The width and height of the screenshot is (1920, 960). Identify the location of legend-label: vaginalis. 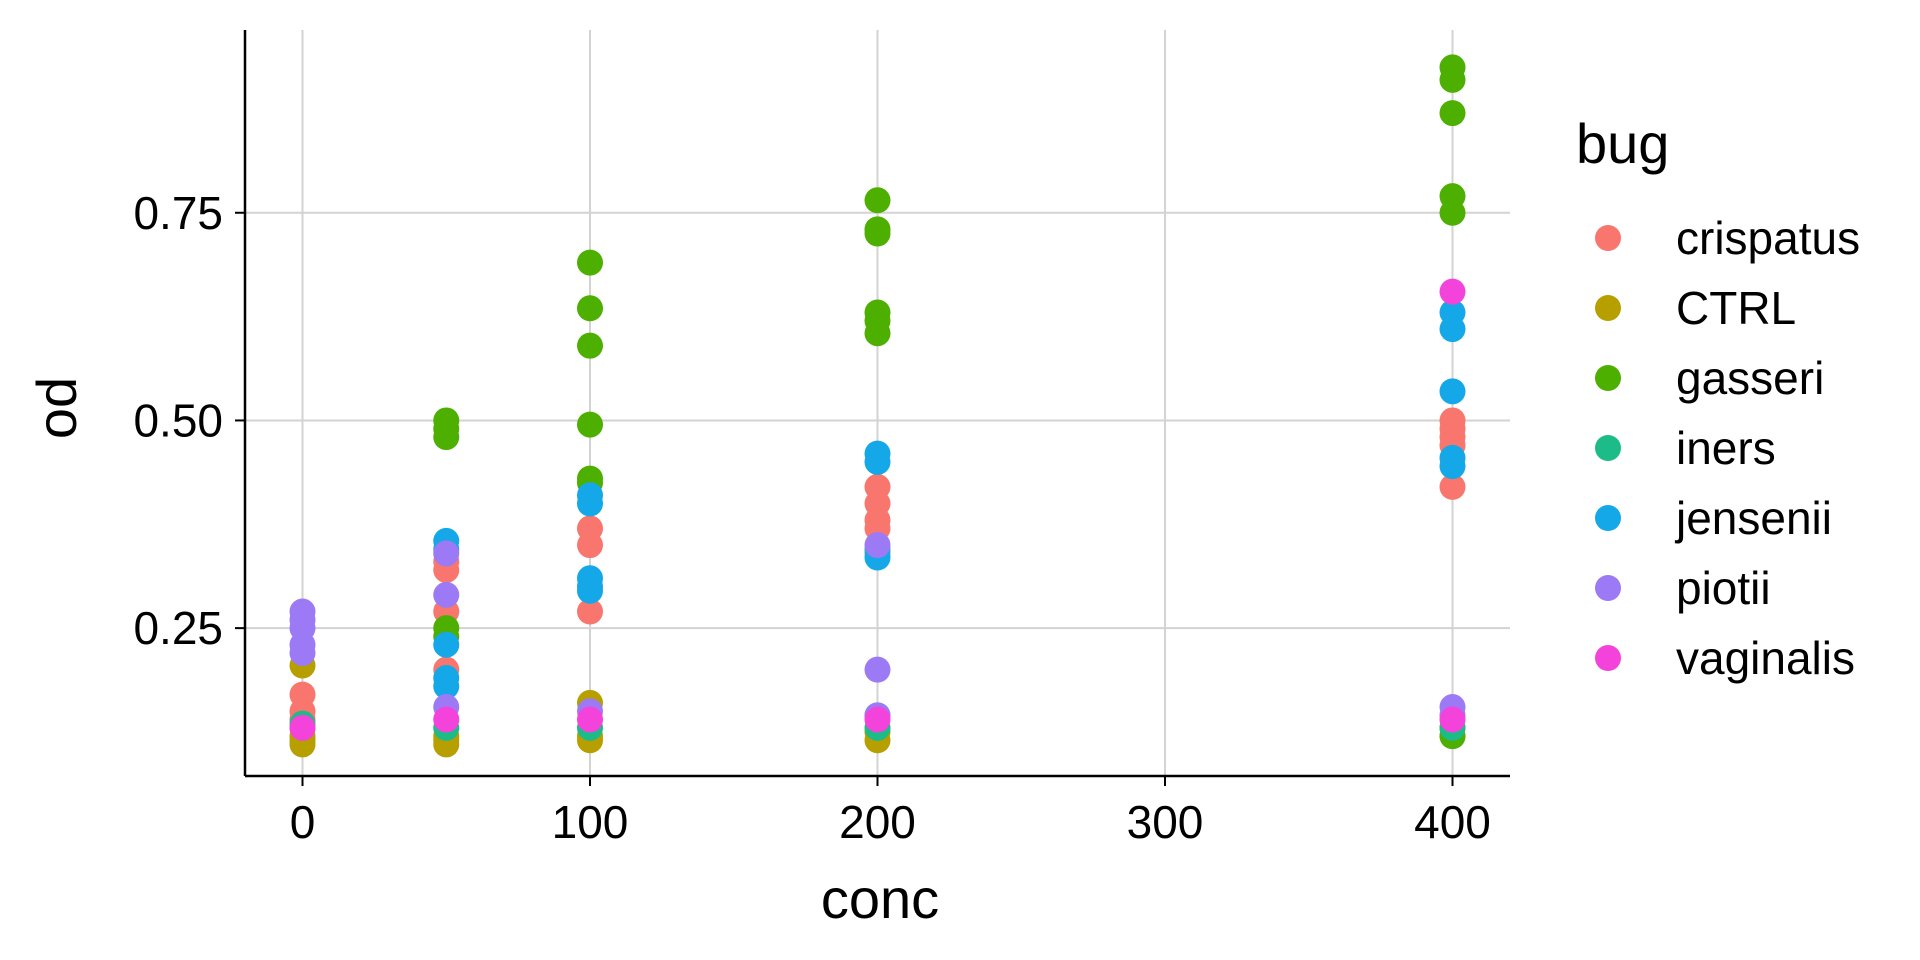
(1765, 658).